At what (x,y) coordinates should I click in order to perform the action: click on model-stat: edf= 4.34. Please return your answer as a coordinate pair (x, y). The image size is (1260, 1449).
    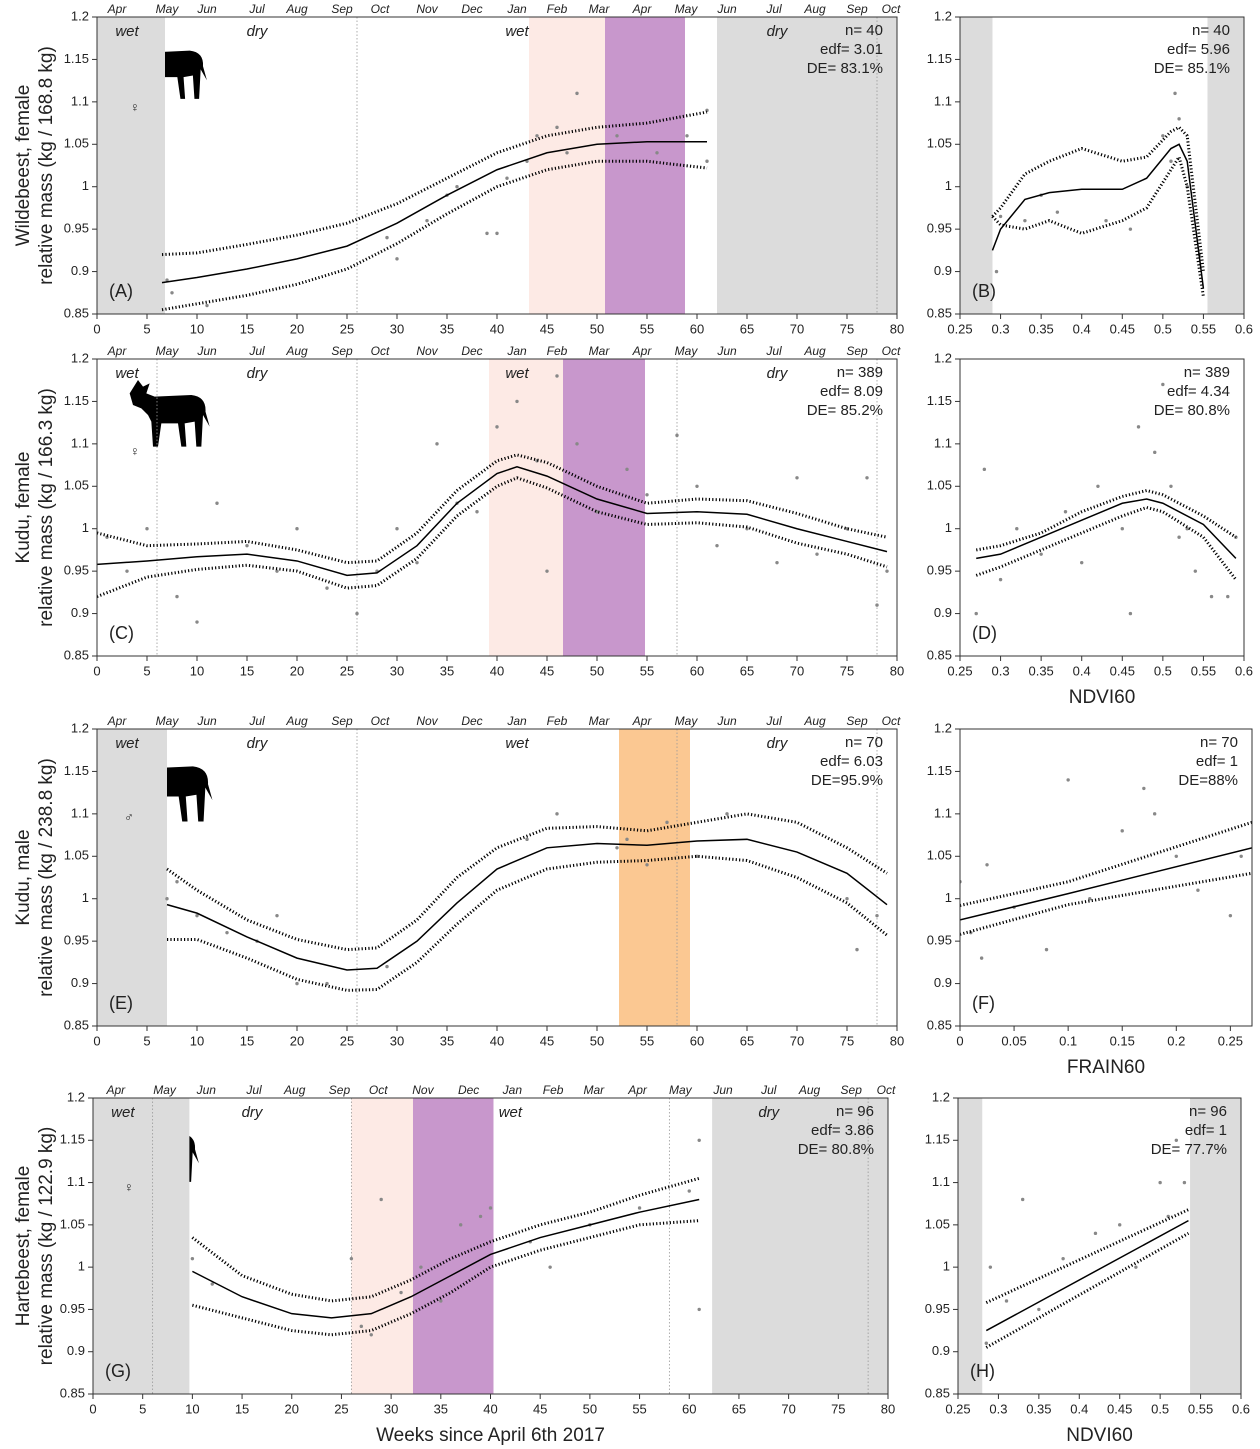
    Looking at the image, I should click on (1198, 391).